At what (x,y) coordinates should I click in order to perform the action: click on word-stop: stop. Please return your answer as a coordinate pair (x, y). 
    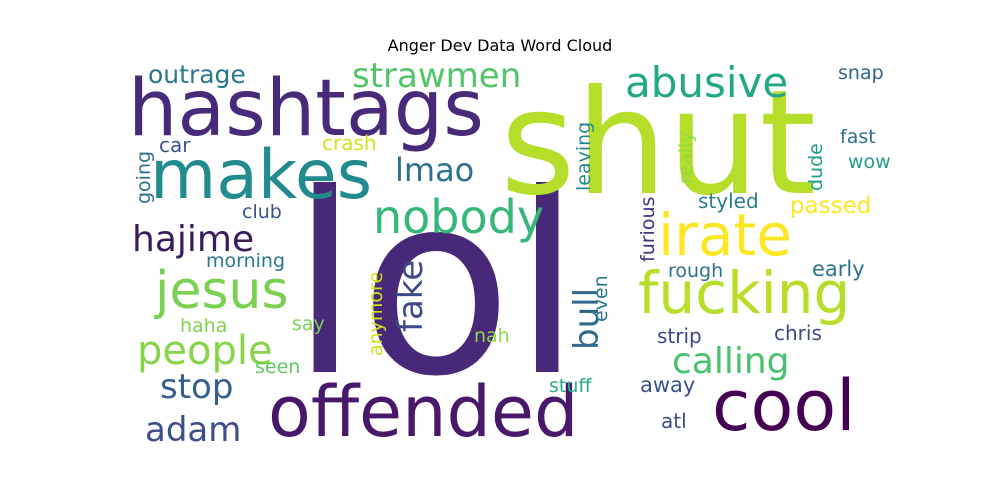
    Looking at the image, I should click on (196, 387).